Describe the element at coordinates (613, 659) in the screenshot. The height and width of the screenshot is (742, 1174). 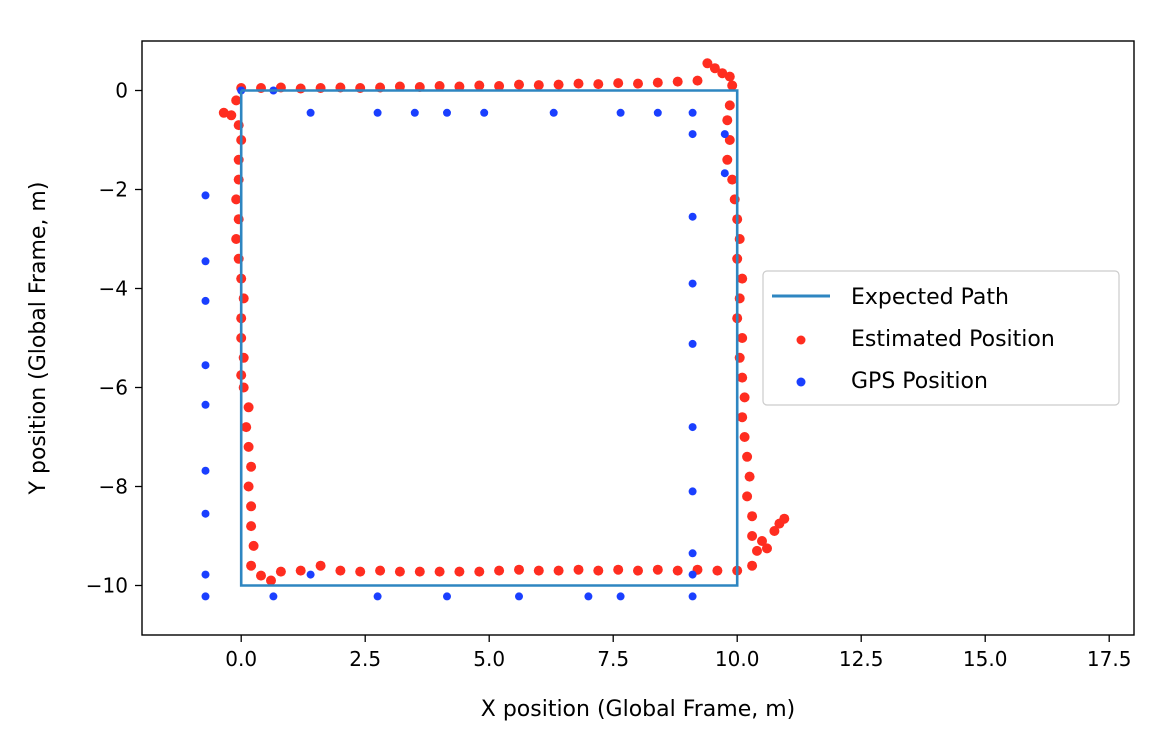
I see `x-tick-label: 7.5` at that location.